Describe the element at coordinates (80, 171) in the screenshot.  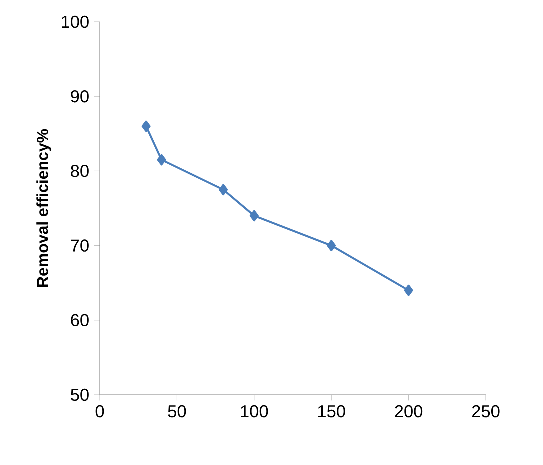
I see `y-tick-label: 80` at that location.